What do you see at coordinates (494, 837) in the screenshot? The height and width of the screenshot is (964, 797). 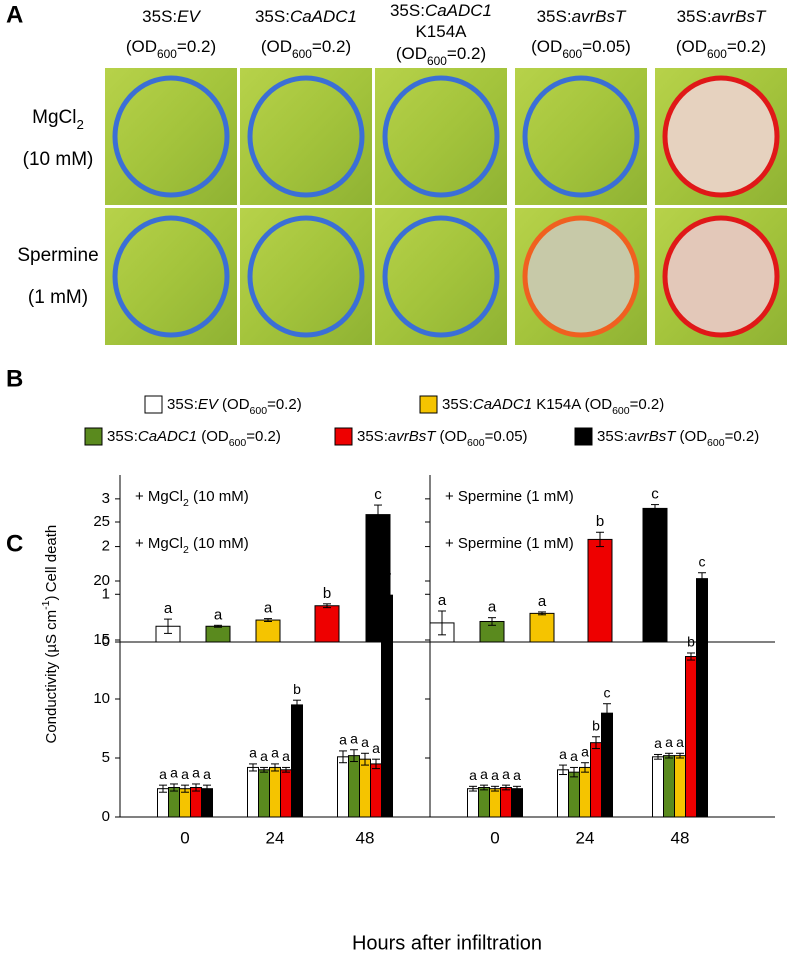 I see `x-tick-label: 0` at bounding box center [494, 837].